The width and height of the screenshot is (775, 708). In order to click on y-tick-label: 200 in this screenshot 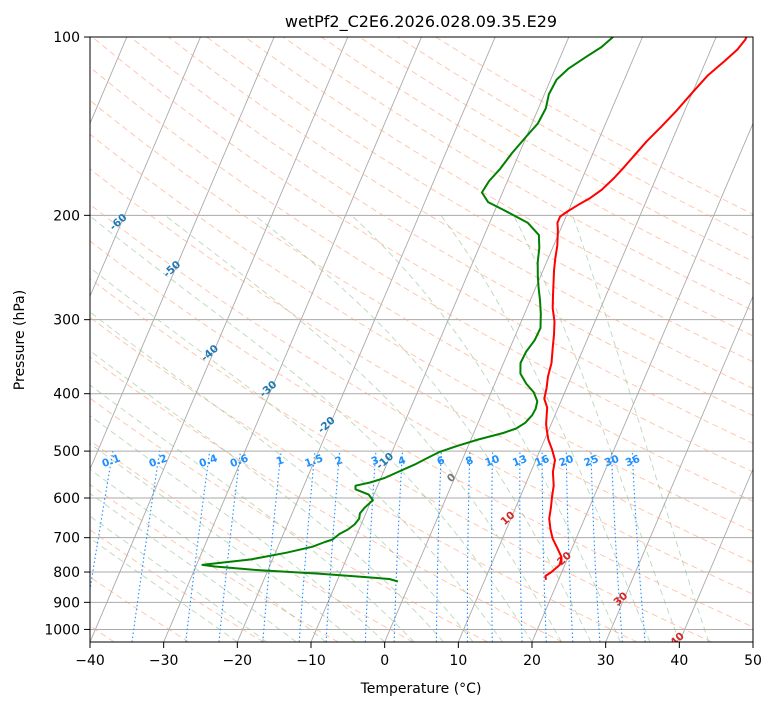, I will do `click(66, 216)`.